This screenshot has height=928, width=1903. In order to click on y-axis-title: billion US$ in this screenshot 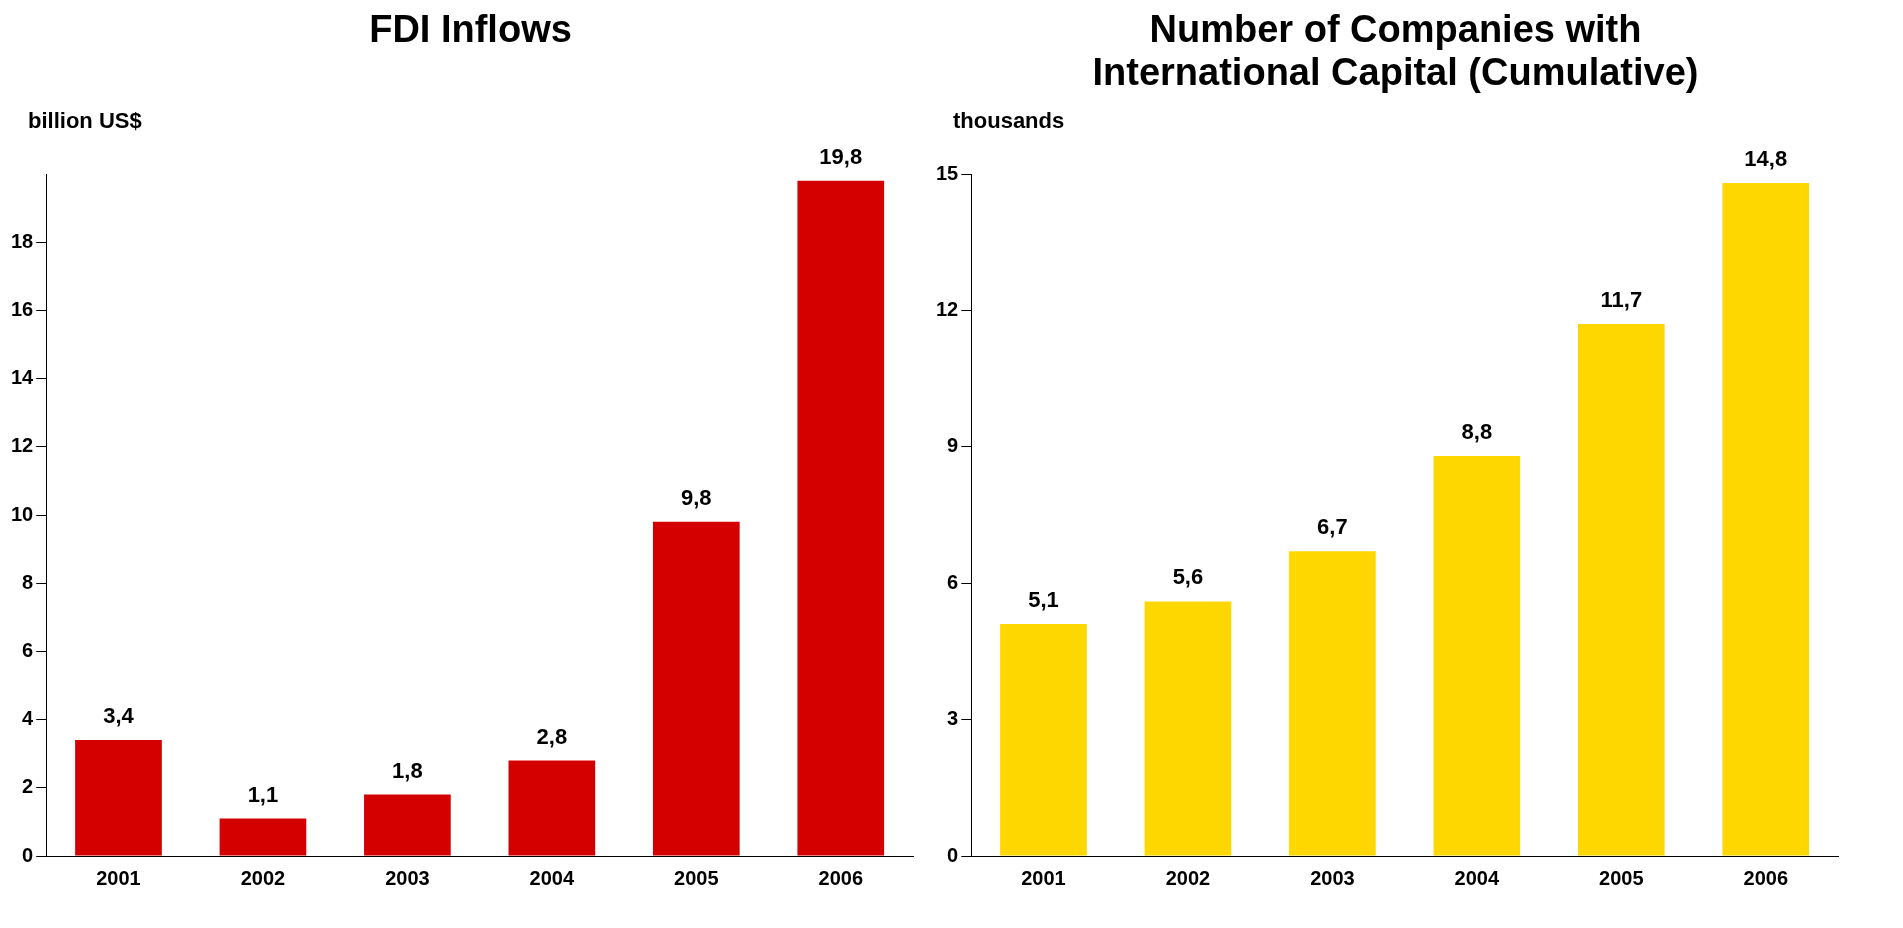, I will do `click(85, 121)`.